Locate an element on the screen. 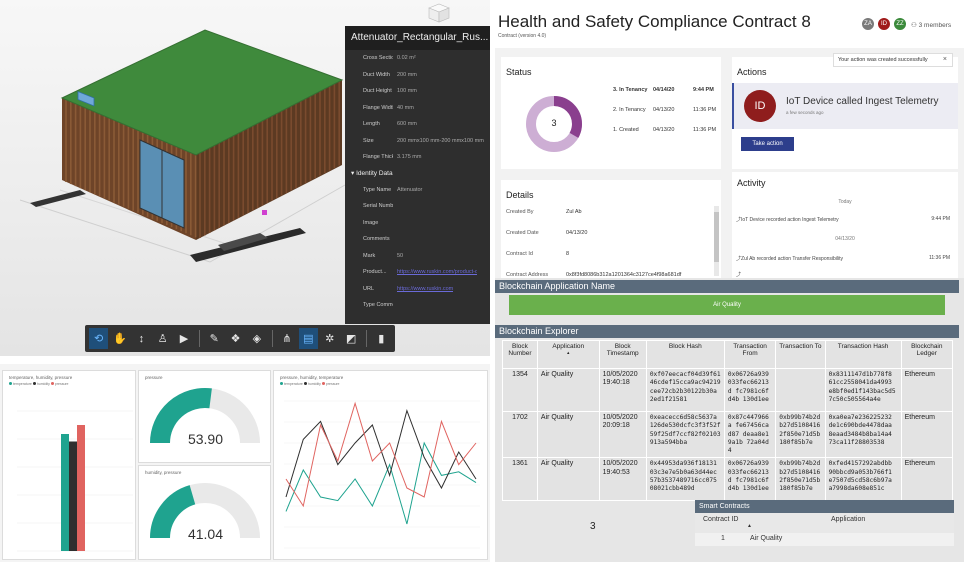 The image size is (964, 562). col-application: Application is located at coordinates (848, 519).